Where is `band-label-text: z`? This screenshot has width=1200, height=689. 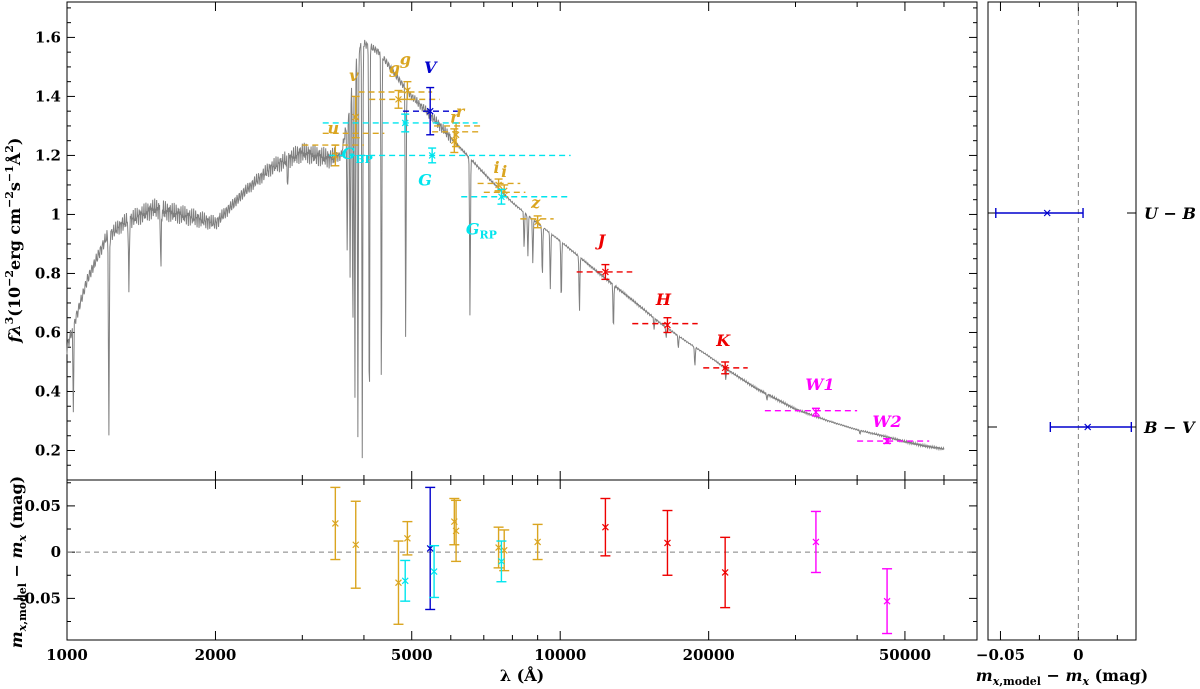 band-label-text: z is located at coordinates (535, 202).